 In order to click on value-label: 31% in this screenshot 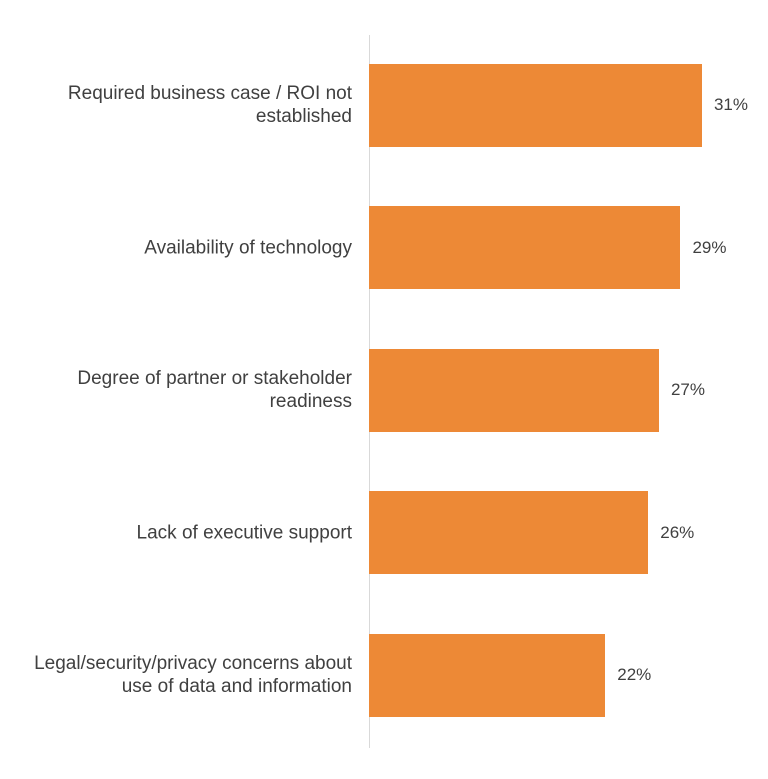, I will do `click(730, 104)`.